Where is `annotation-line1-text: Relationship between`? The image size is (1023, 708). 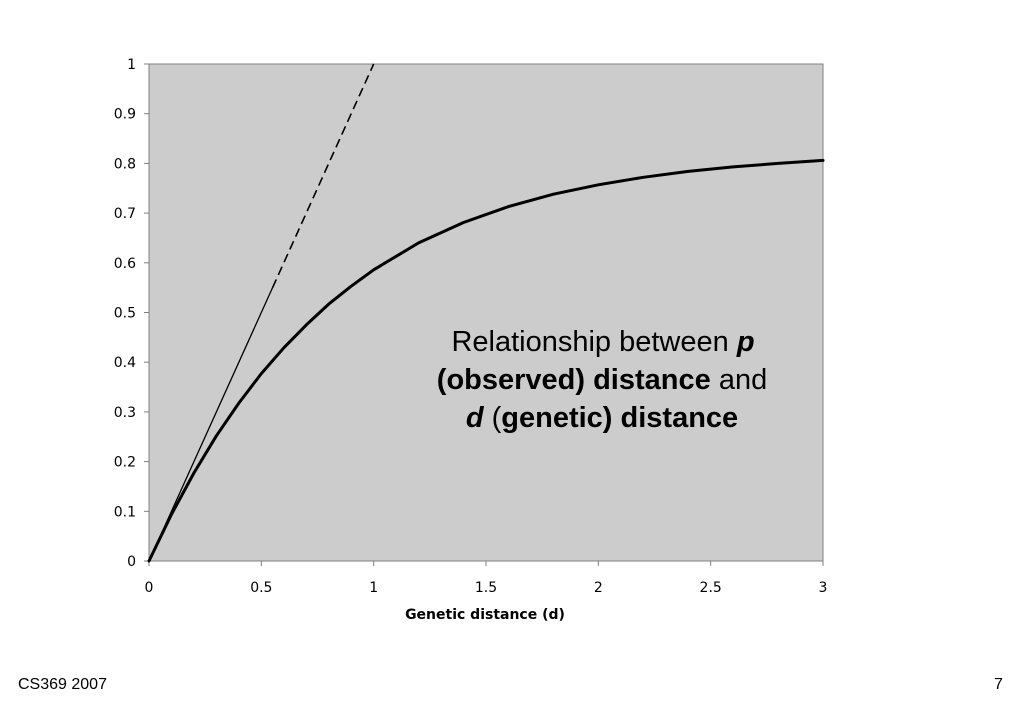 annotation-line1-text: Relationship between is located at coordinates (593, 342).